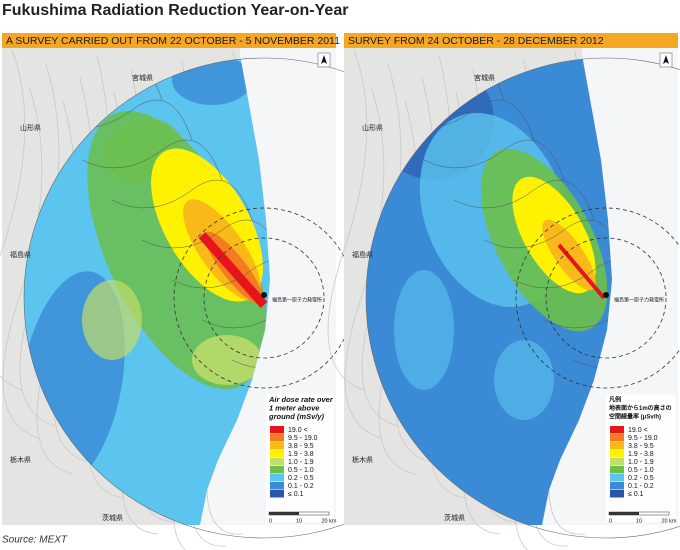 The width and height of the screenshot is (680, 550). I want to click on legend-title: 空間線量率 (μSv/h), so click(635, 417).